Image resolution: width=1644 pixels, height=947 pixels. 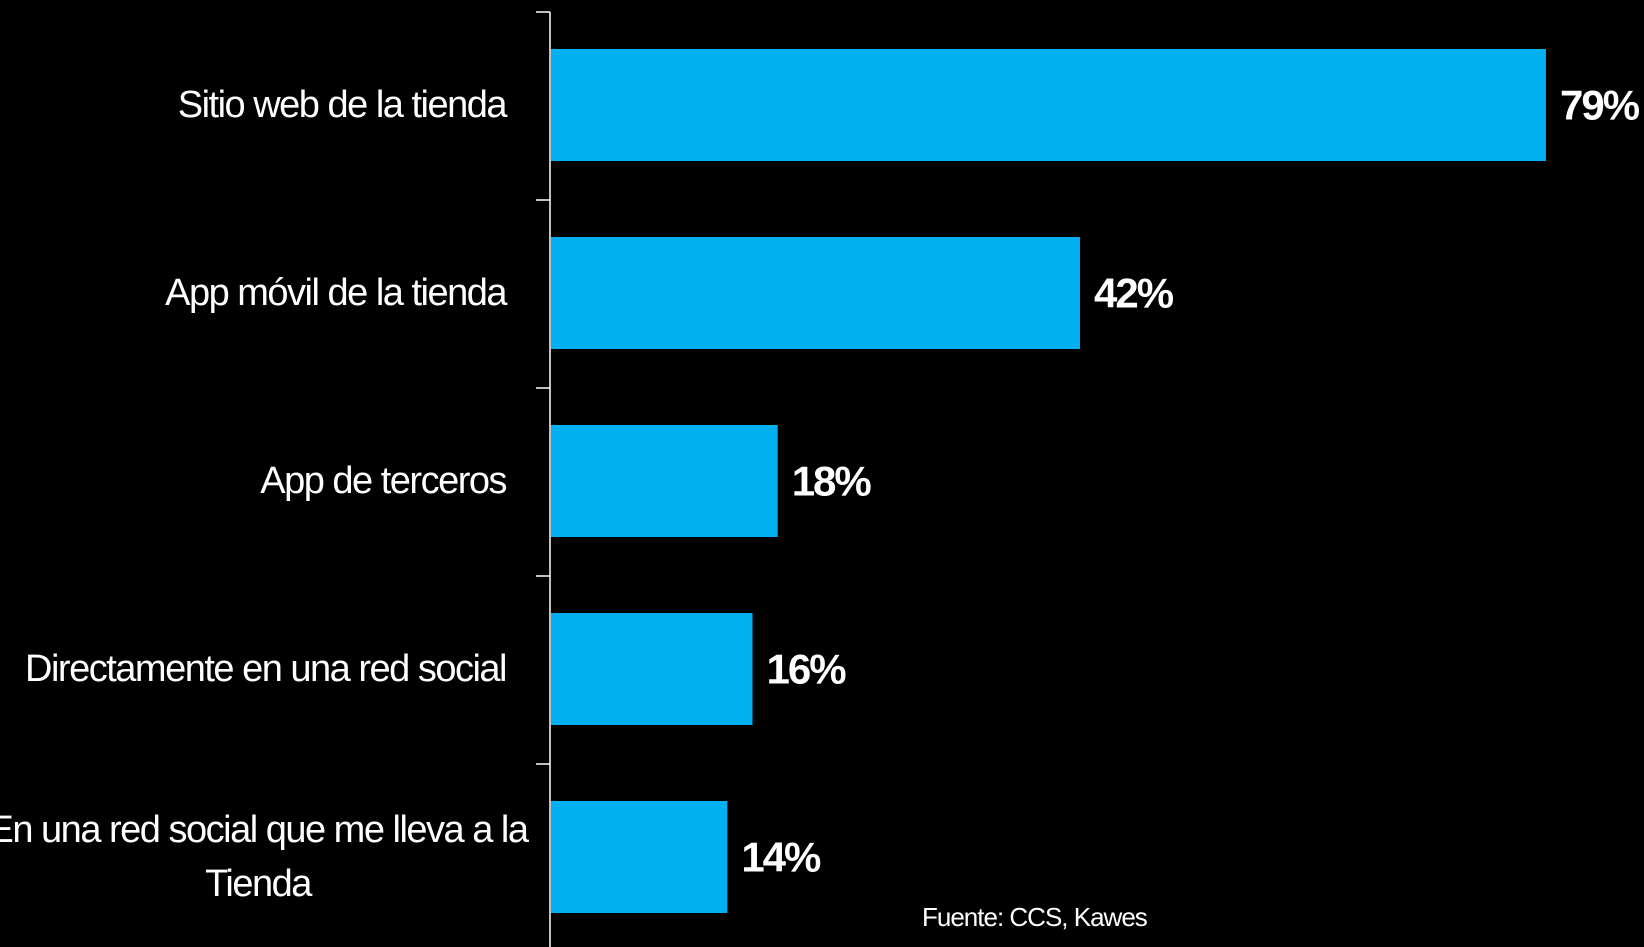 What do you see at coordinates (1035, 917) in the screenshot?
I see `source-note: Fuente: CCS, Kawes` at bounding box center [1035, 917].